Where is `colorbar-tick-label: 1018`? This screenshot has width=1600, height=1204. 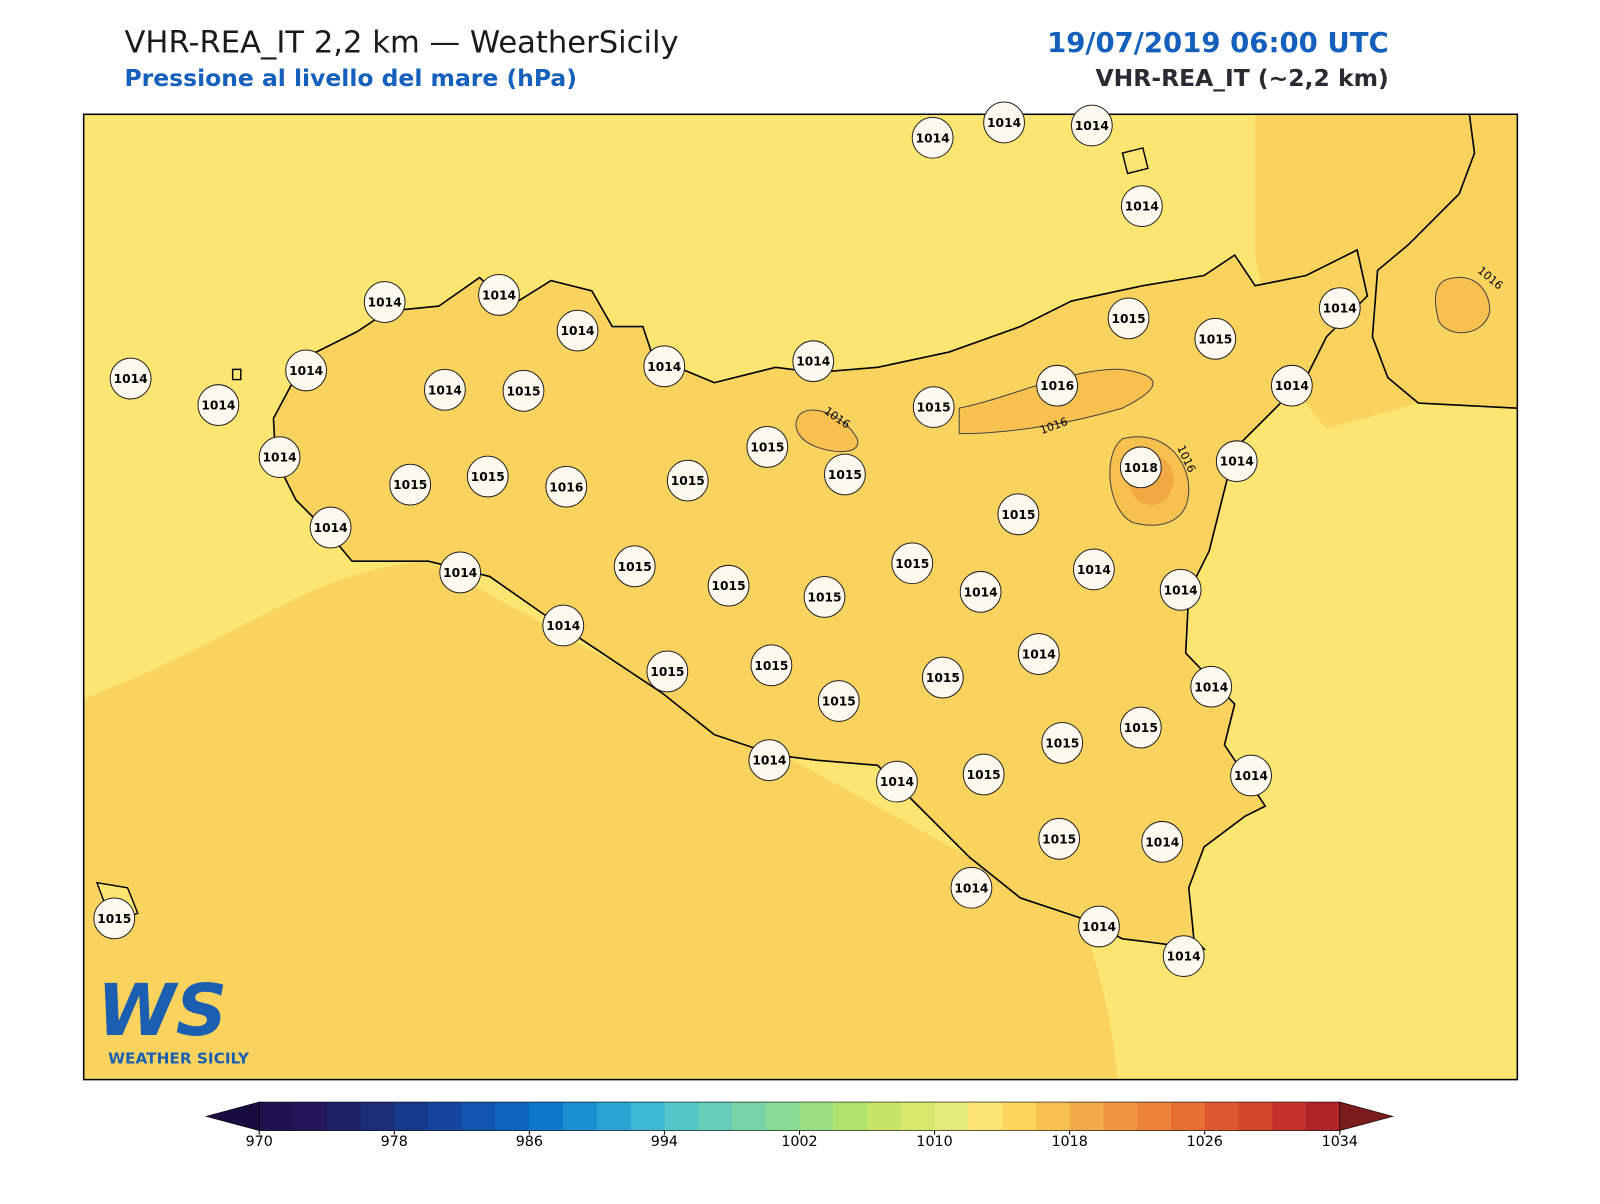 colorbar-tick-label: 1018 is located at coordinates (1069, 1142).